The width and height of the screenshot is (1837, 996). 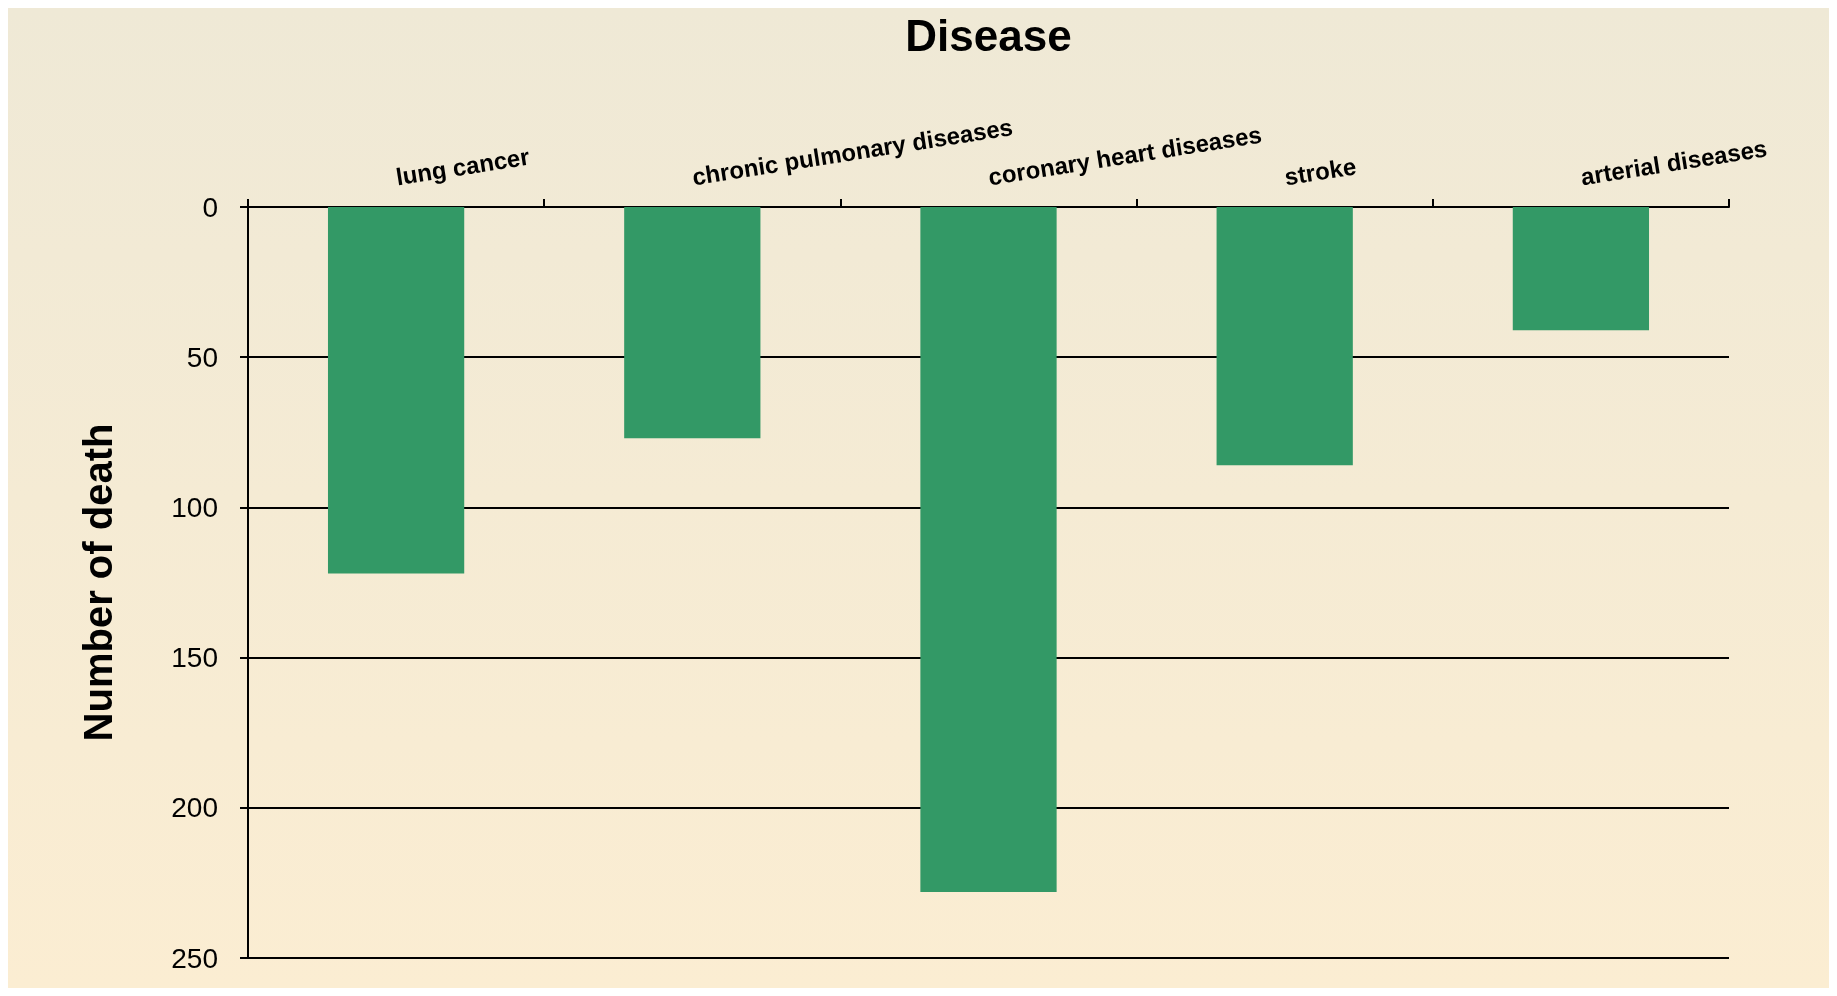 What do you see at coordinates (194, 958) in the screenshot?
I see `y-tick-label: 250` at bounding box center [194, 958].